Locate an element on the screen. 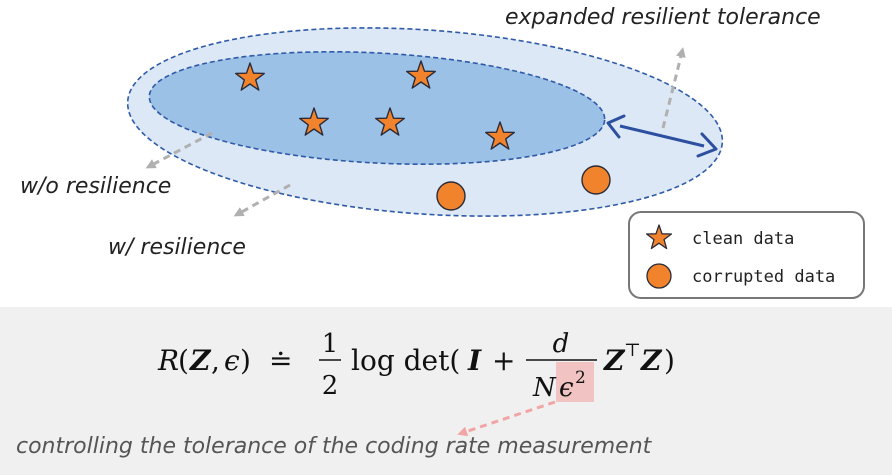 This screenshot has height=475, width=892. formula-Z2: Z is located at coordinates (651, 360).